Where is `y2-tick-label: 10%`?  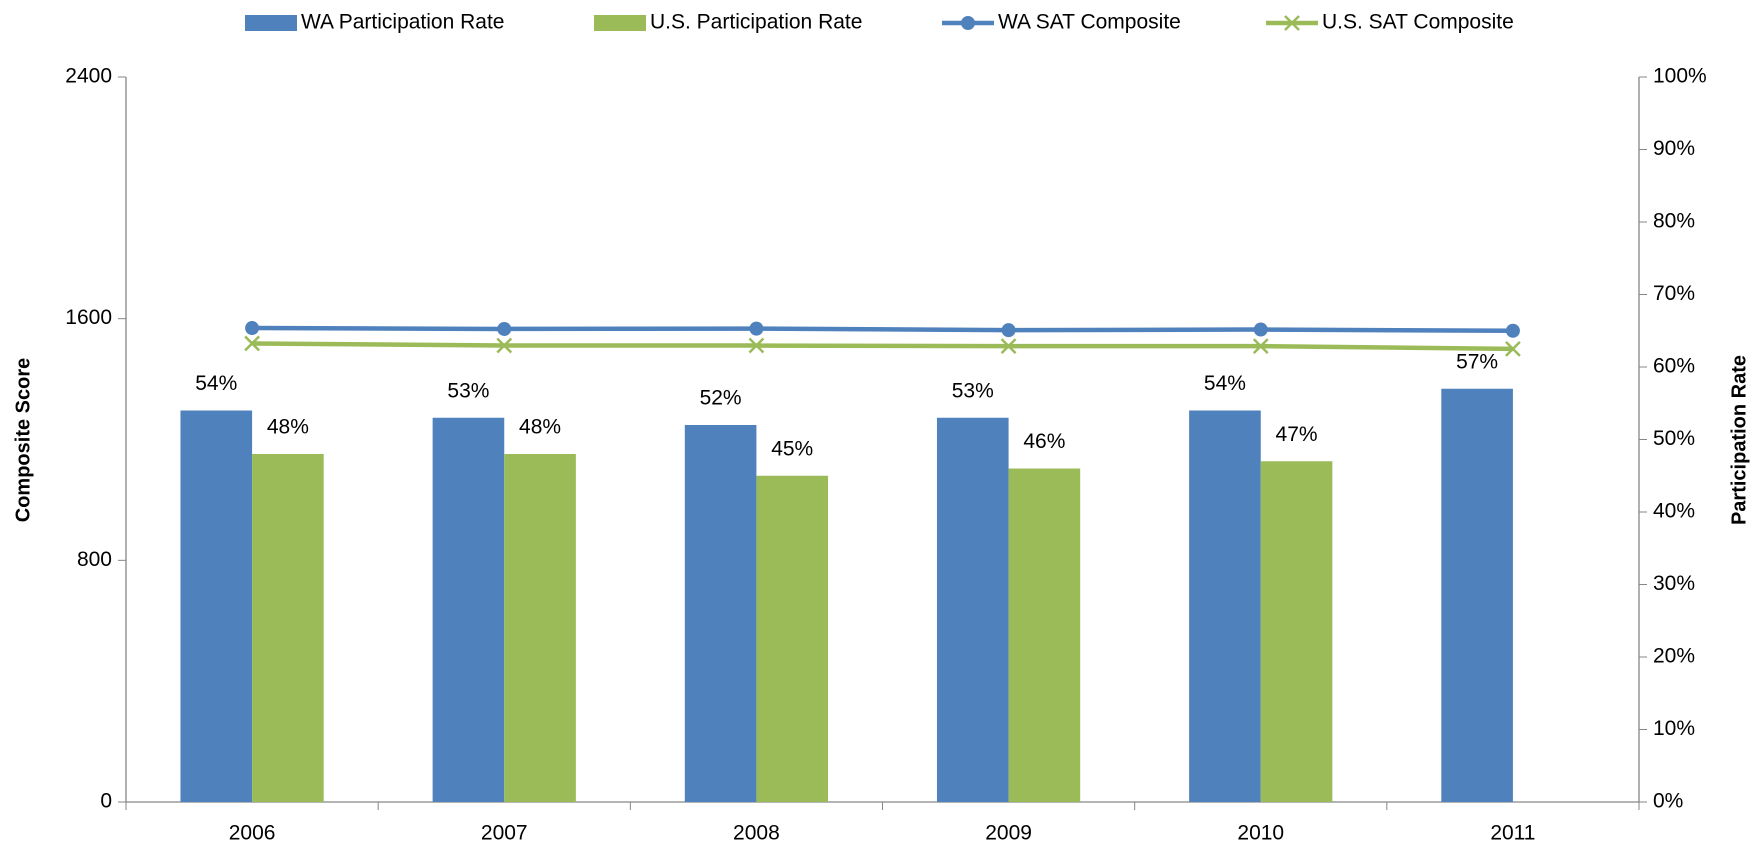 y2-tick-label: 10% is located at coordinates (1674, 728).